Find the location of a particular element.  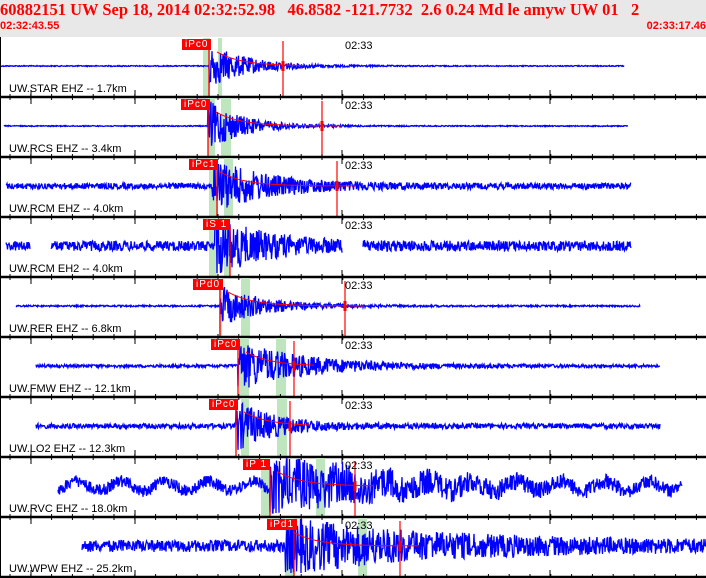

station-label: UW.FMW EHZ -- 12.1km is located at coordinates (70, 389).